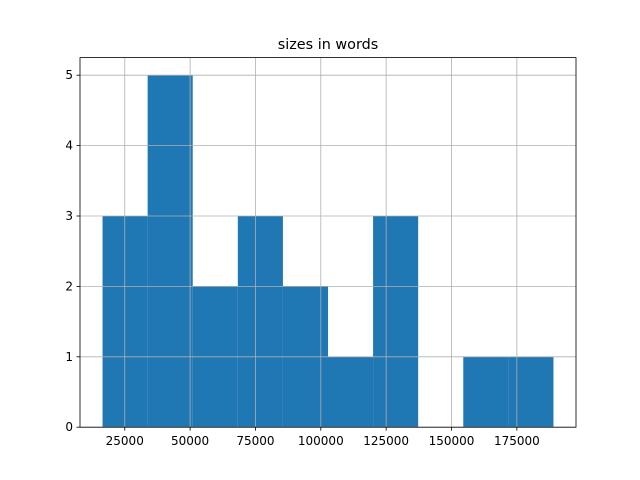 This screenshot has width=640, height=480. I want to click on y-tick-label: 3, so click(69, 216).